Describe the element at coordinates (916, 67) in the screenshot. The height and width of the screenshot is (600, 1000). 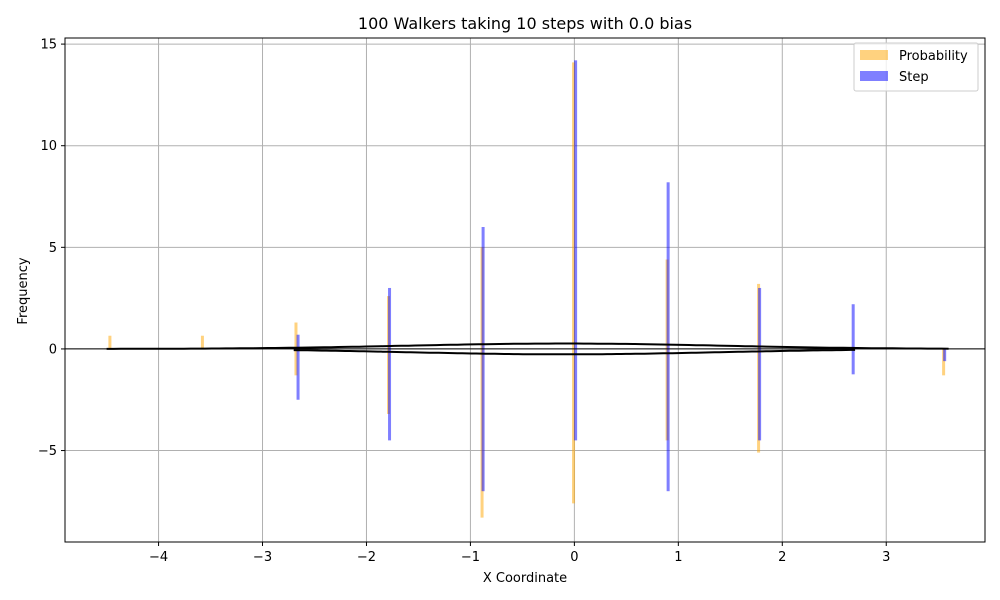
I see `legend: Probability Step` at that location.